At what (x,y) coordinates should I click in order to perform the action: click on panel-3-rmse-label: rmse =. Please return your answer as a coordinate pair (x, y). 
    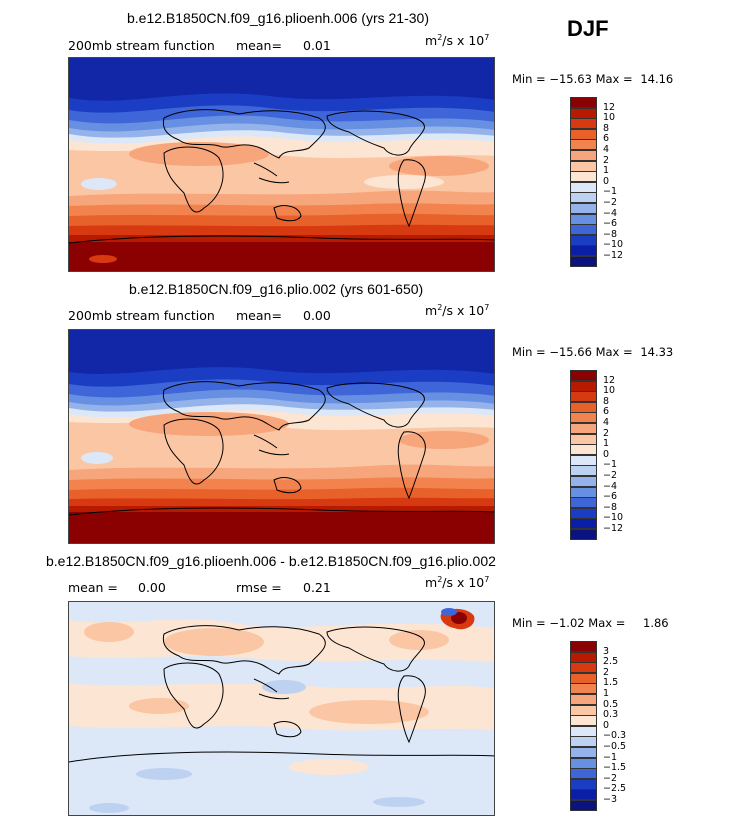
    Looking at the image, I should click on (259, 587).